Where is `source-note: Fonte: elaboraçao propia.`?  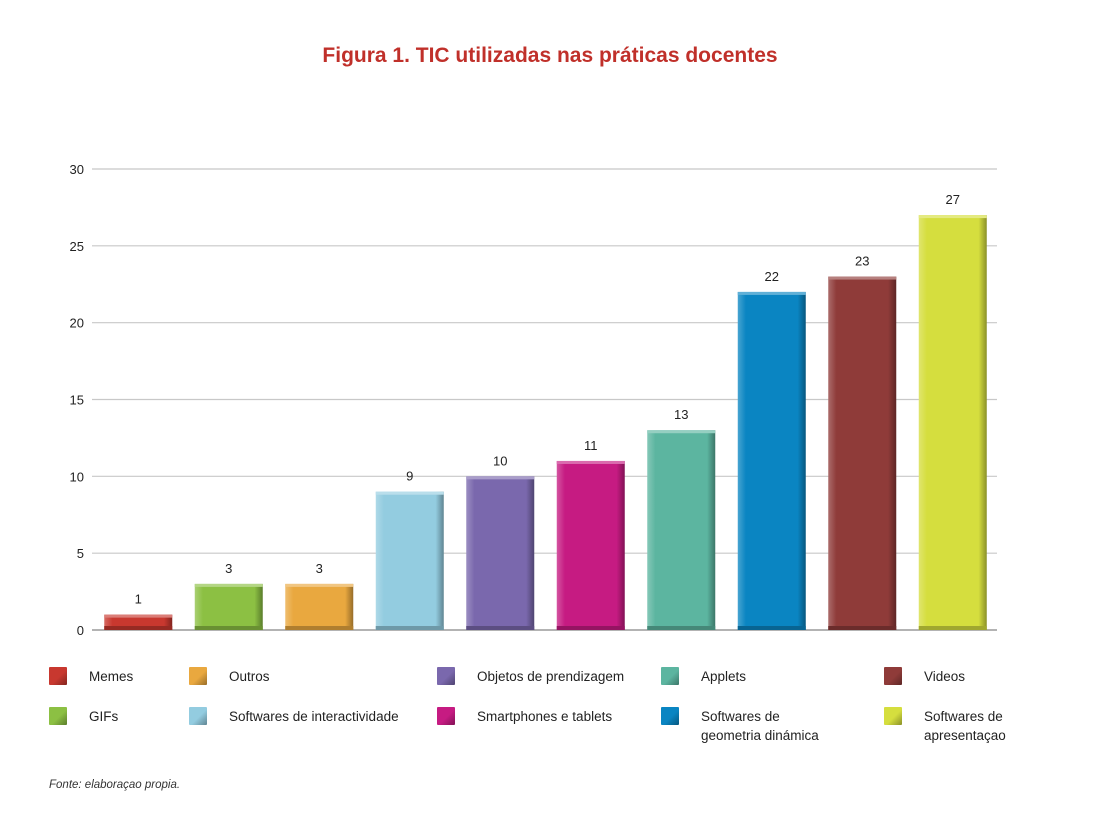
source-note: Fonte: elaboraçao propia. is located at coordinates (115, 785).